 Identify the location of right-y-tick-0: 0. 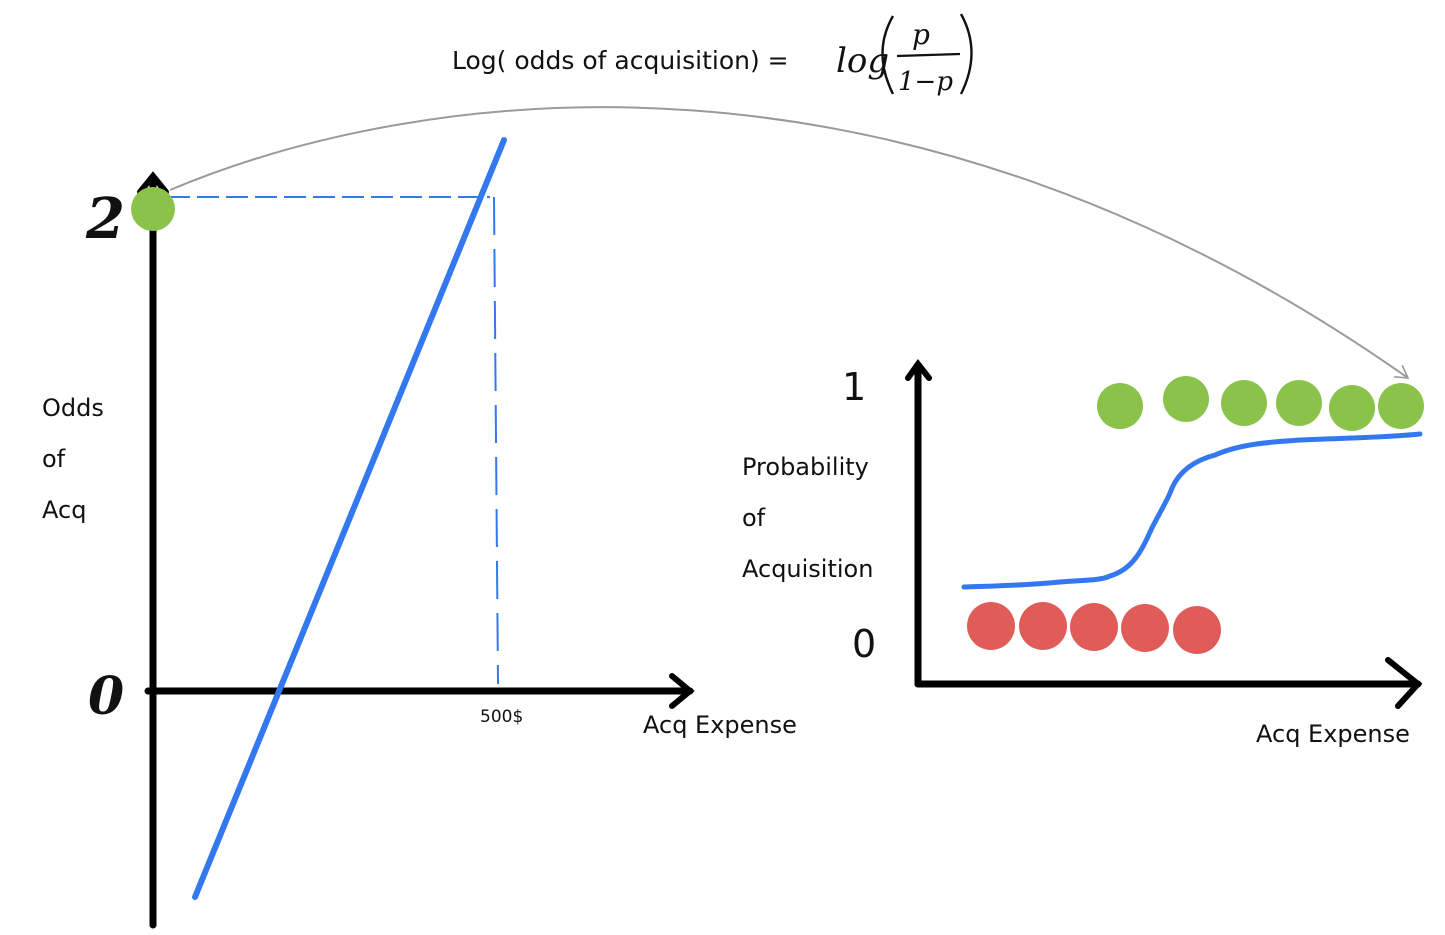
(864, 644).